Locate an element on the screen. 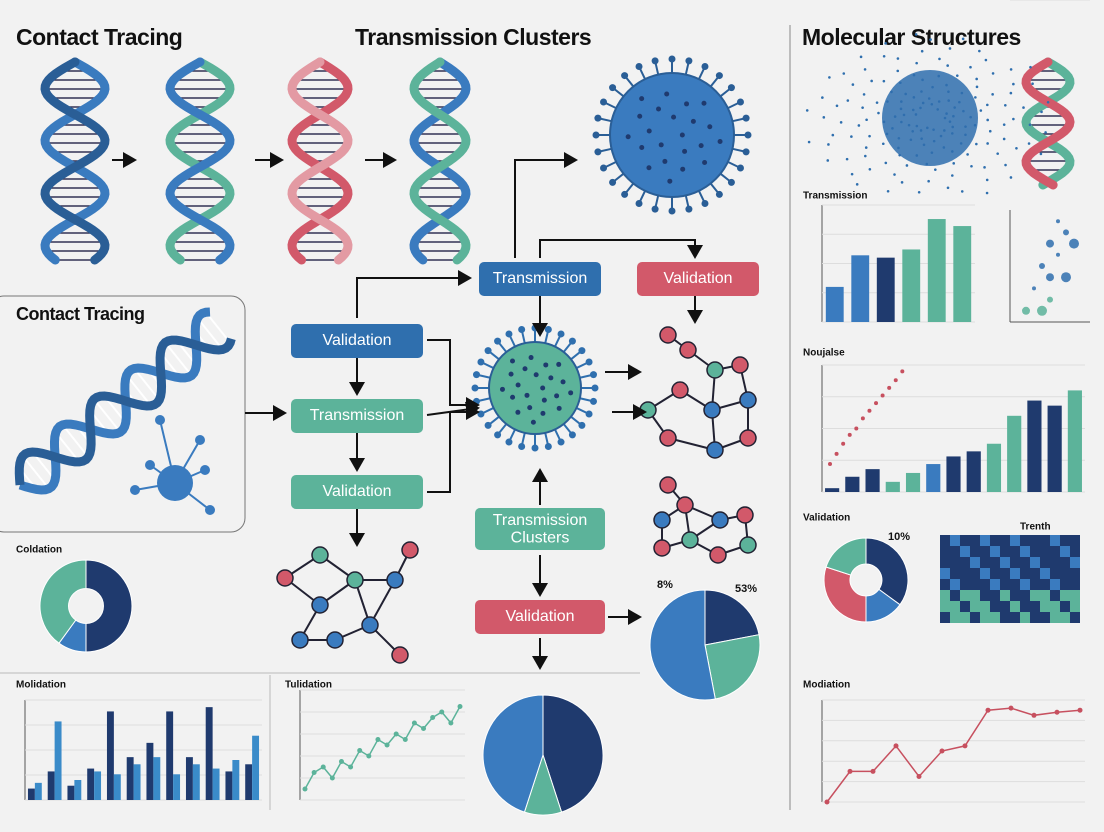 The image size is (1104, 832). chart-title: Trenth is located at coordinates (1035, 527).